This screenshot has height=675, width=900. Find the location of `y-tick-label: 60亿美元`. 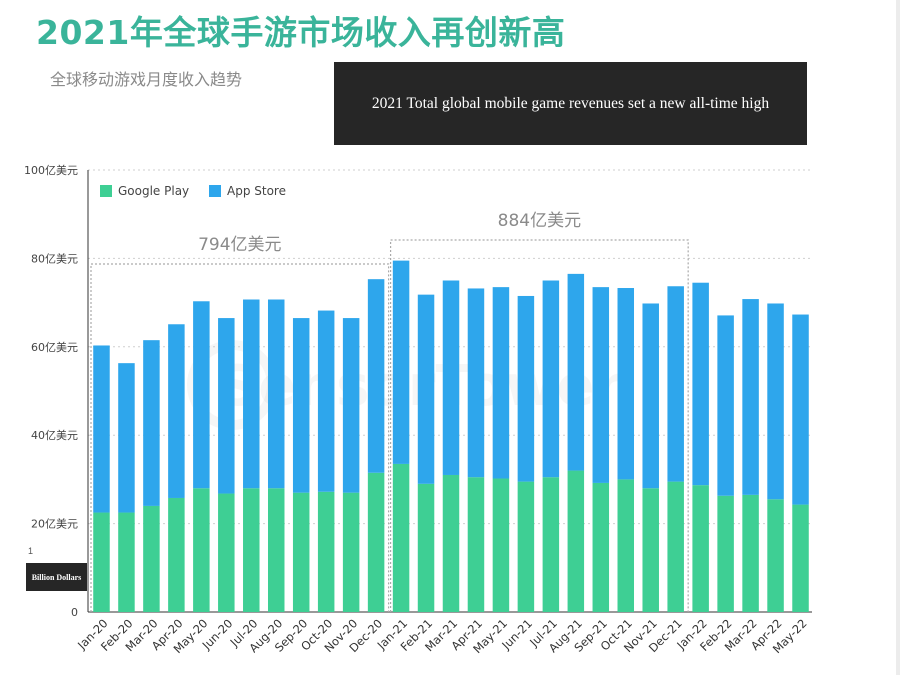

y-tick-label: 60亿美元 is located at coordinates (54, 347).